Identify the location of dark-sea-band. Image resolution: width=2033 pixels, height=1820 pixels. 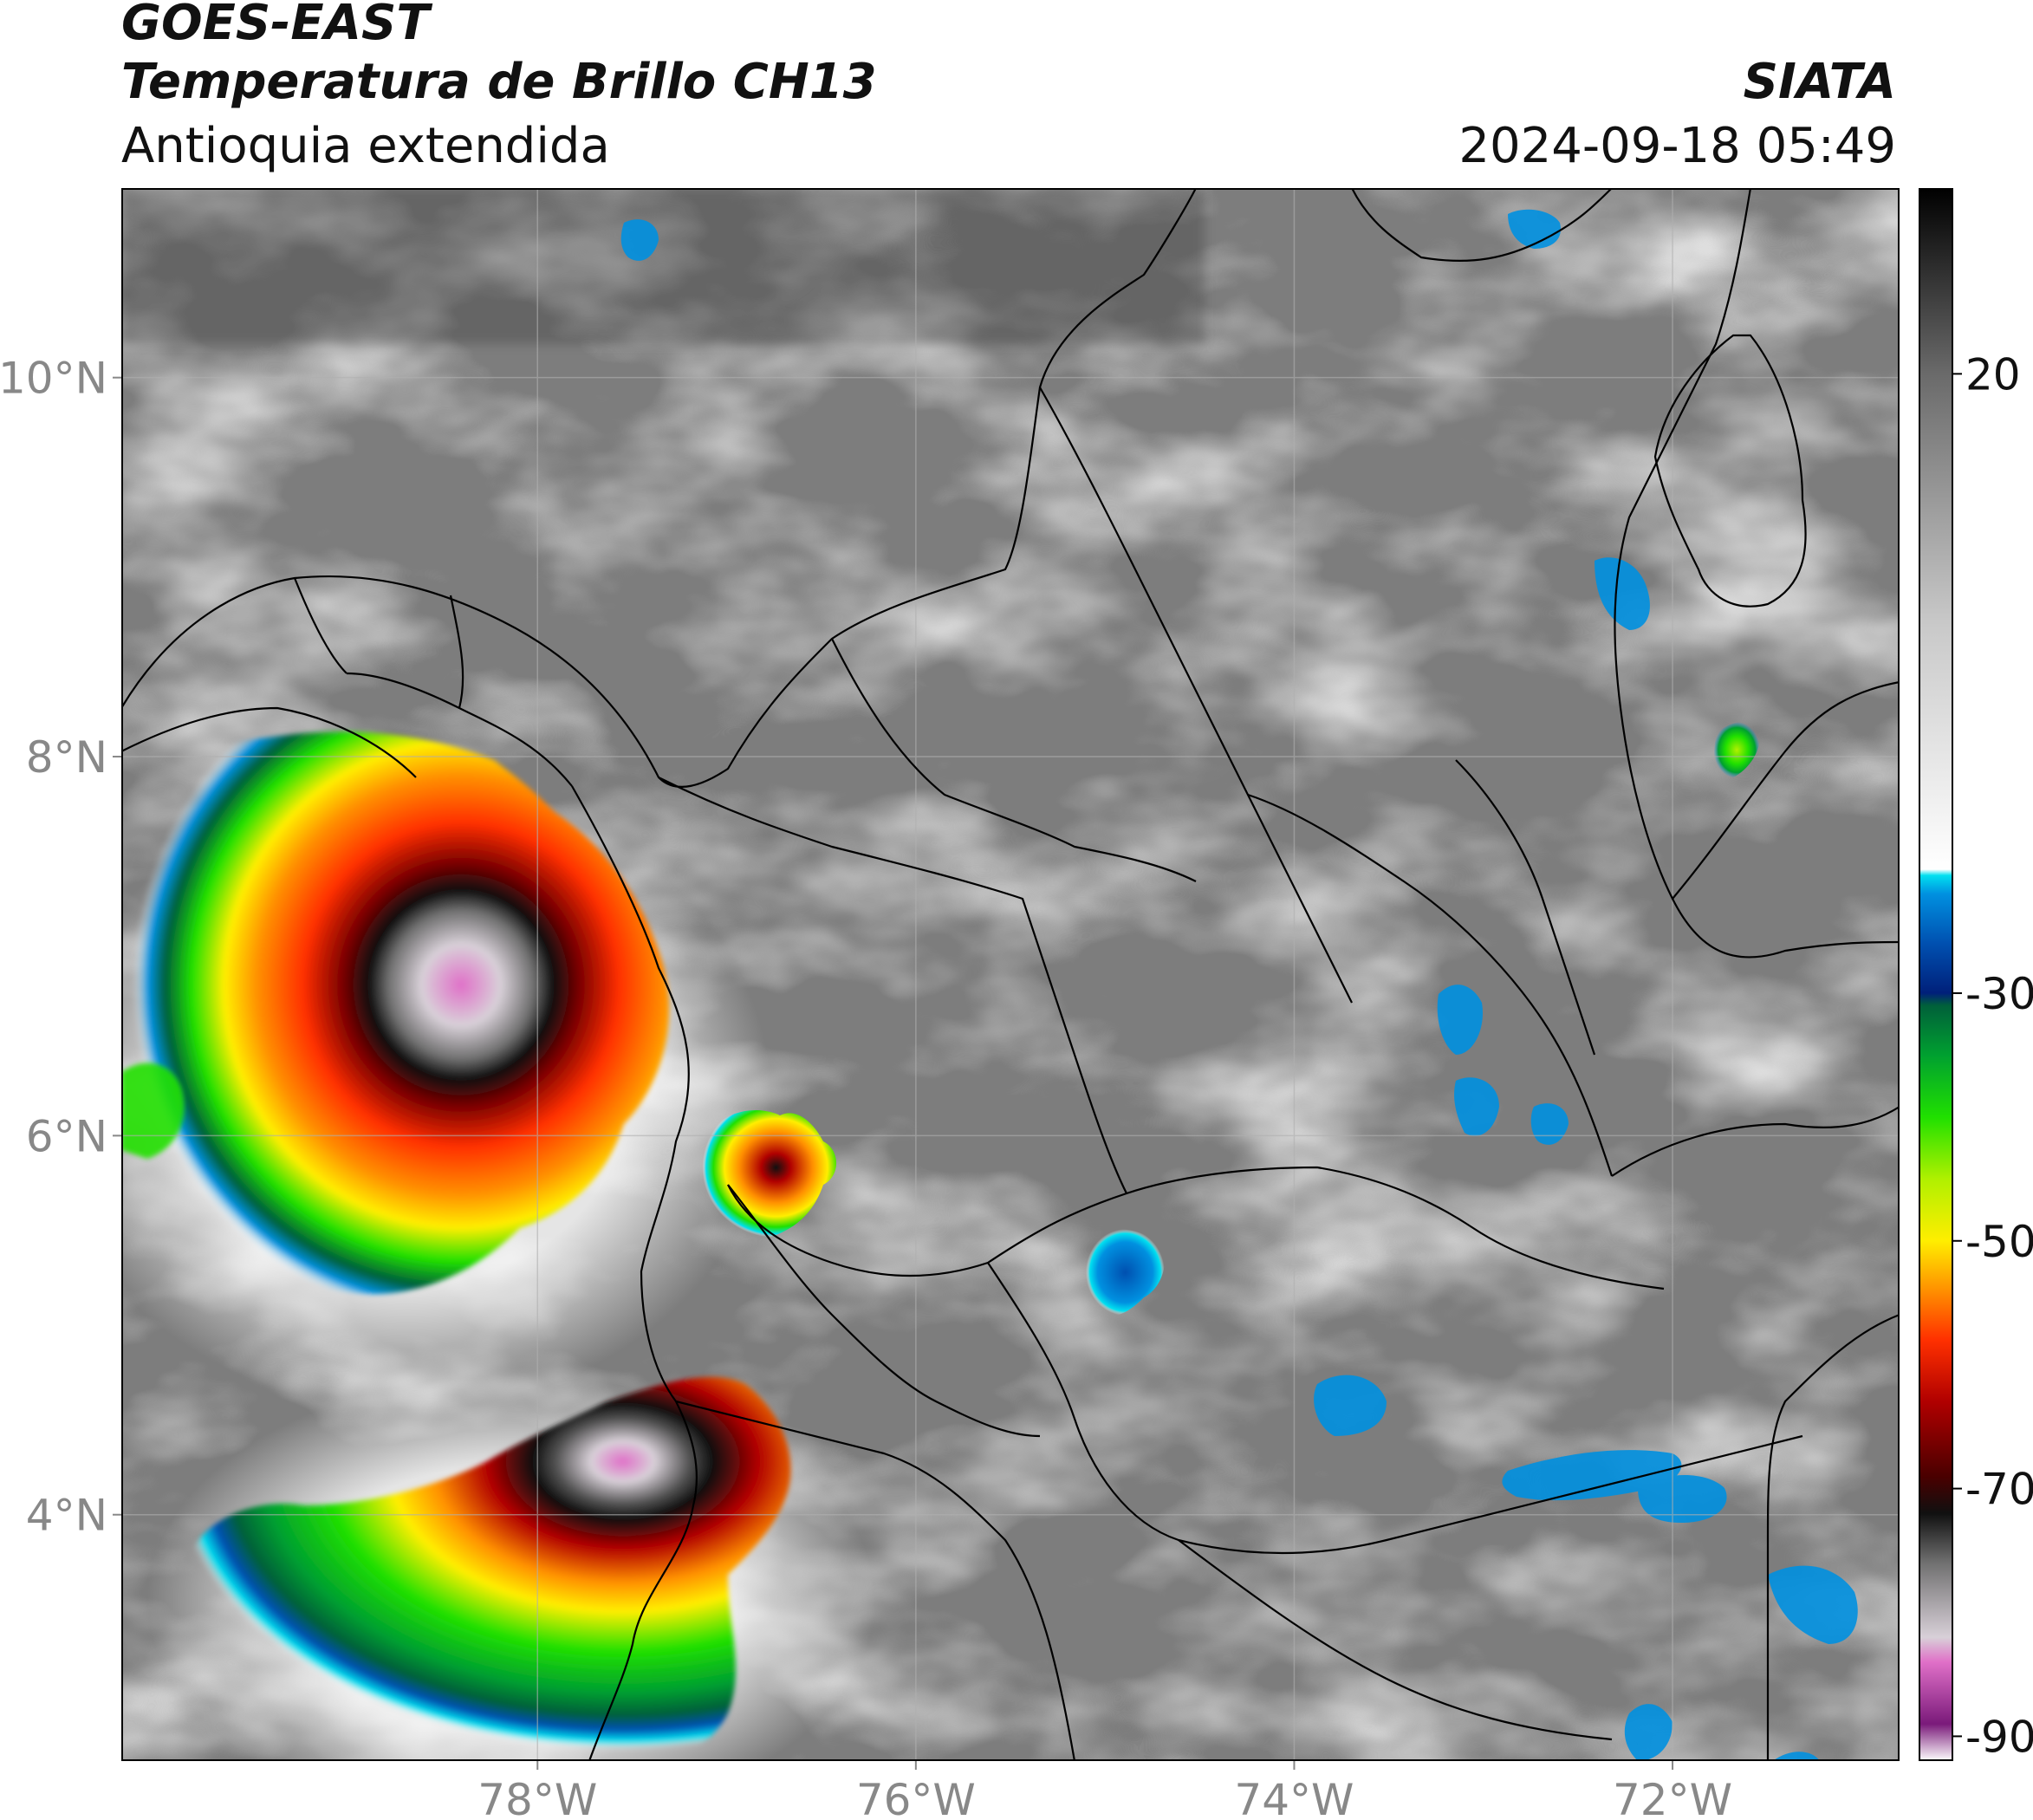
(663, 266).